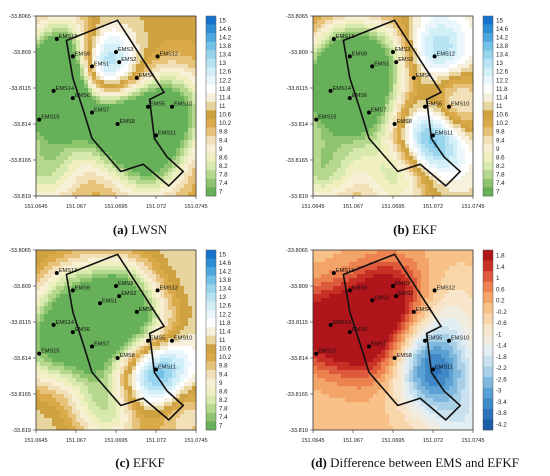 The image size is (550, 476). What do you see at coordinates (297, 161) in the screenshot?
I see `y-tick-label: -33.8165` at bounding box center [297, 161].